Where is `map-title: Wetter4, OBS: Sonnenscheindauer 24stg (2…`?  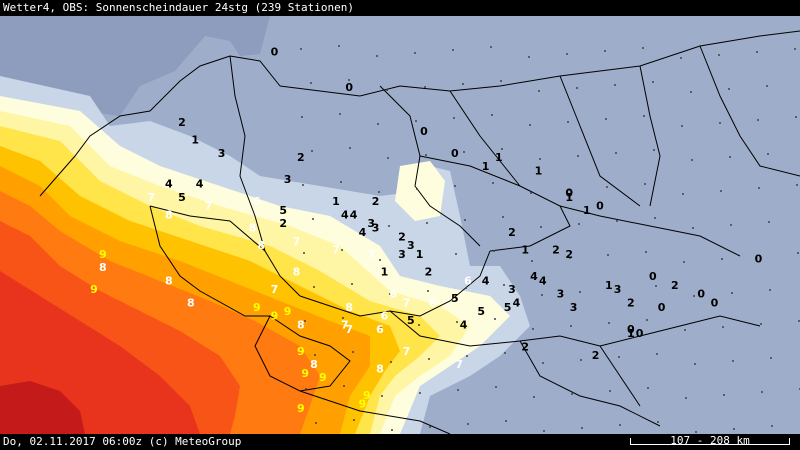
map-title: Wetter4, OBS: Sonnenscheindauer 24stg (2… is located at coordinates (178, 7).